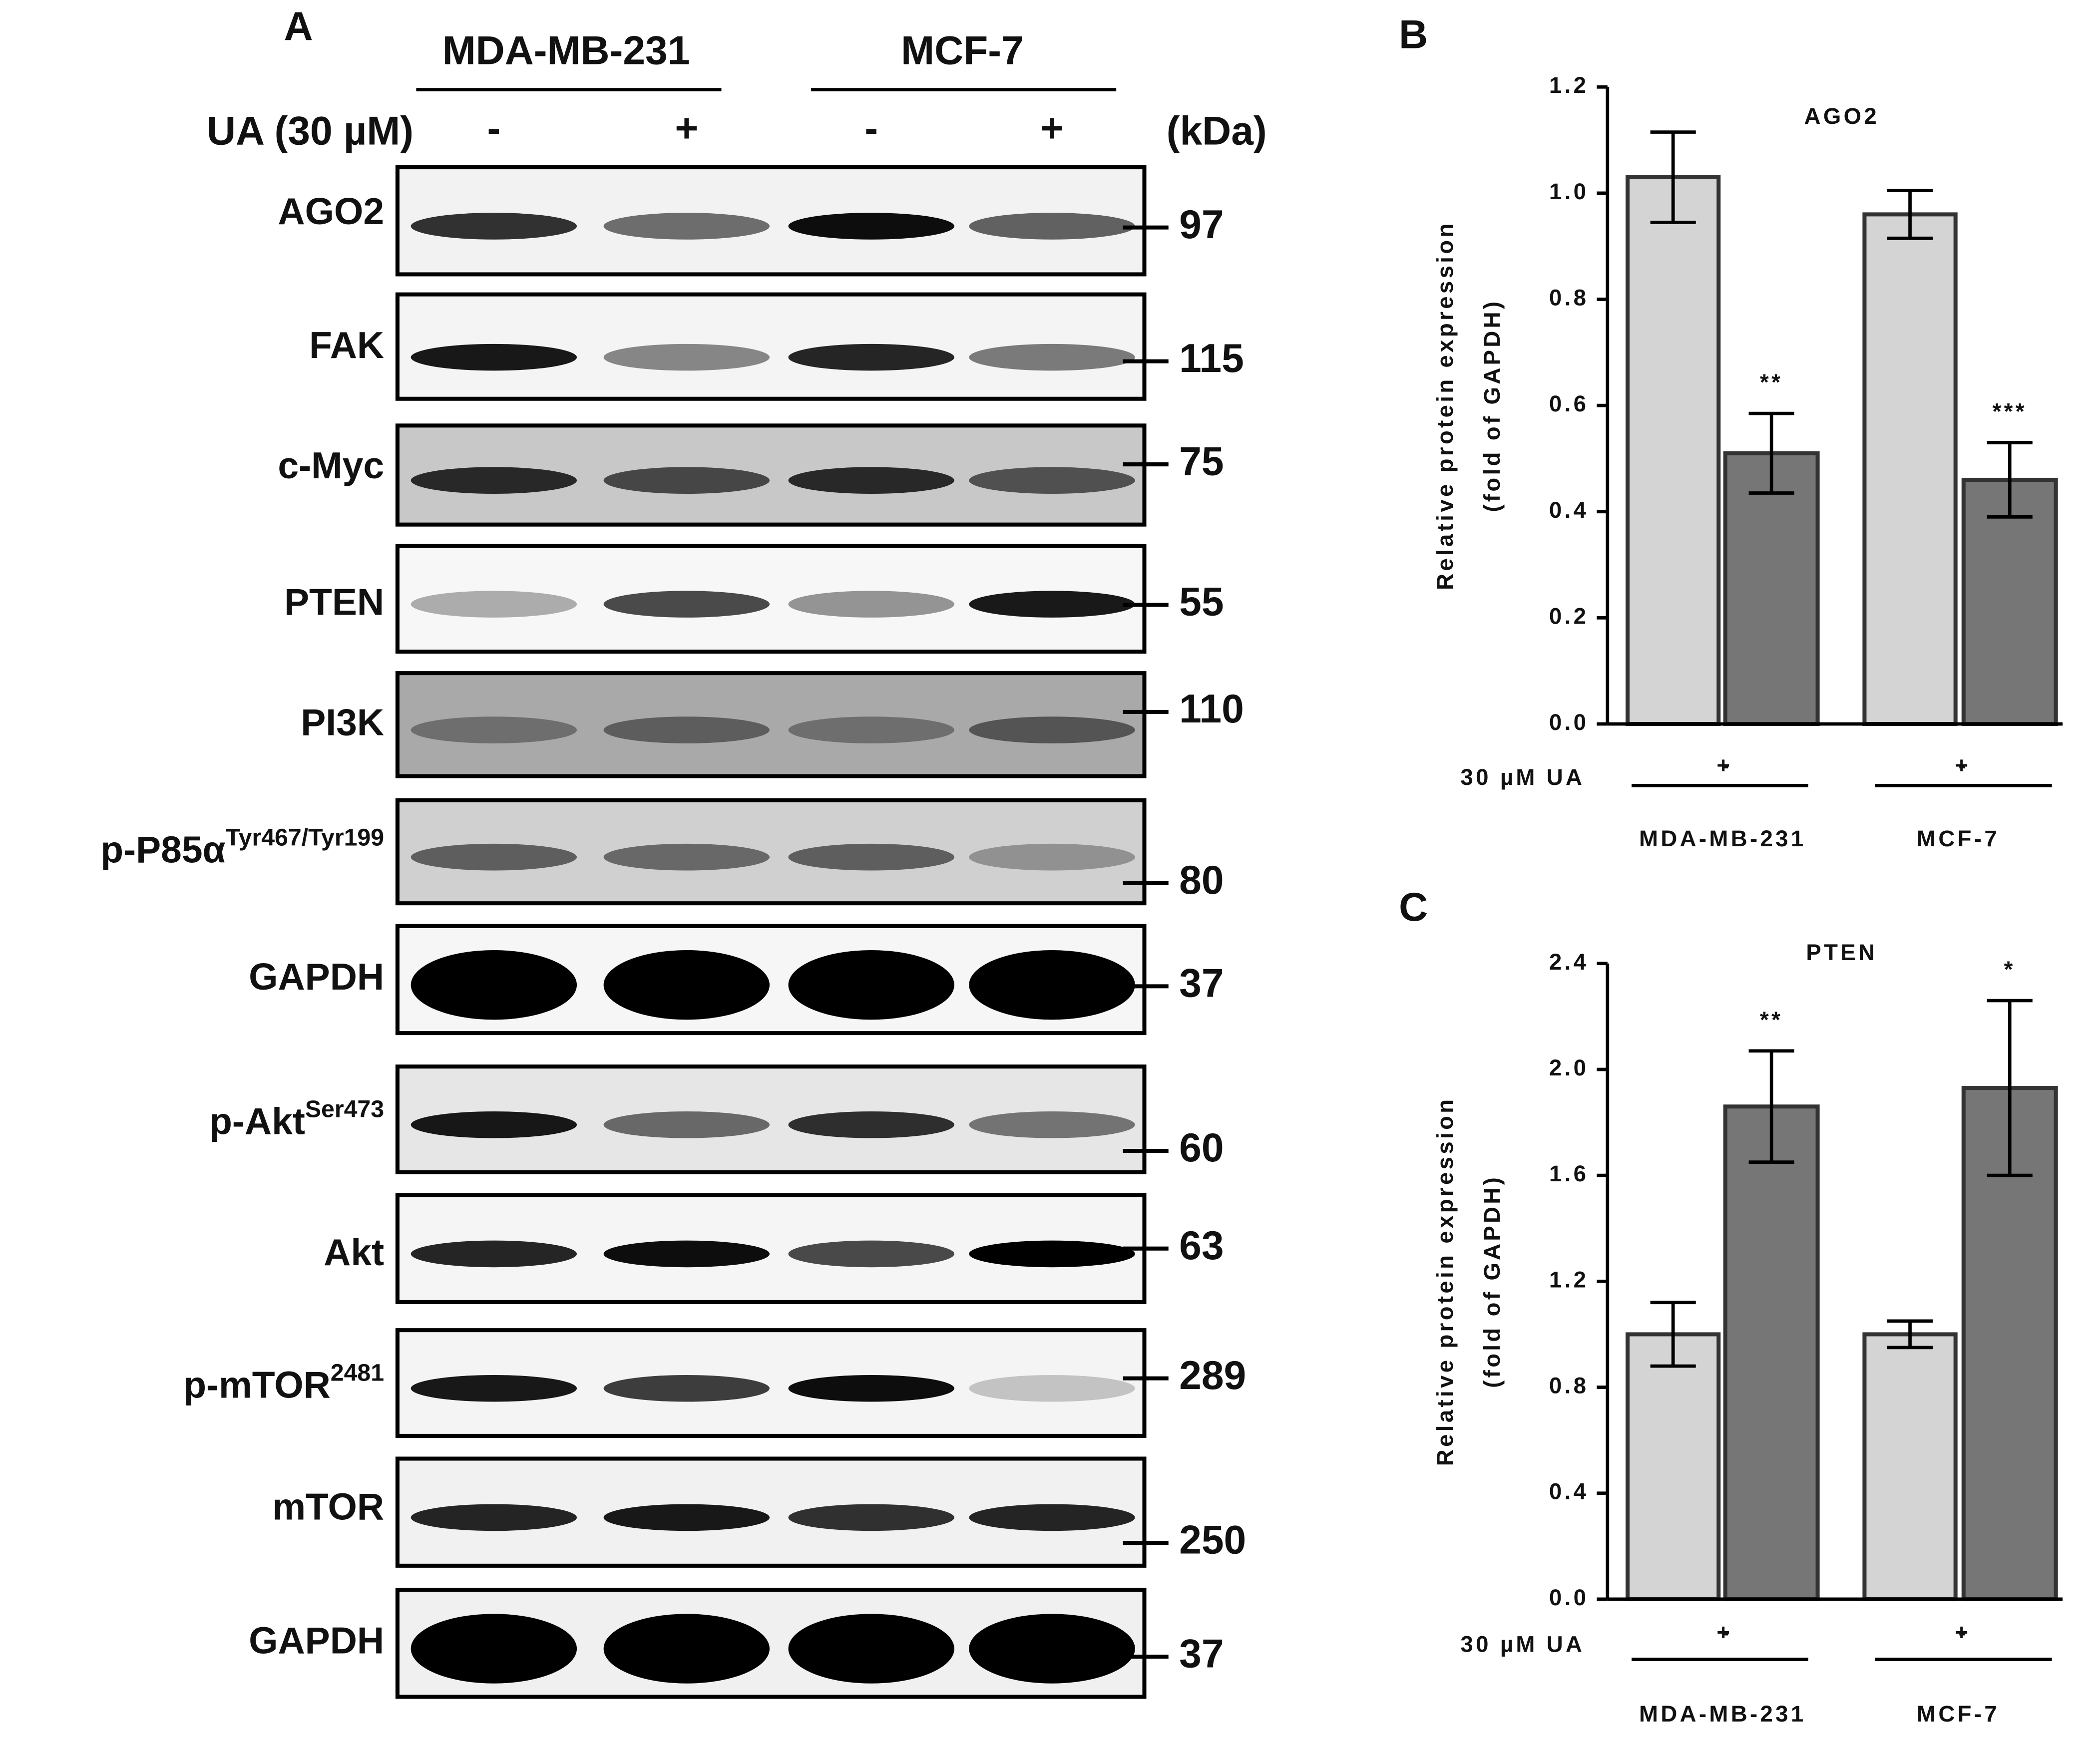 The image size is (2100, 1741). What do you see at coordinates (1201, 880) in the screenshot?
I see `kda-label: 80` at bounding box center [1201, 880].